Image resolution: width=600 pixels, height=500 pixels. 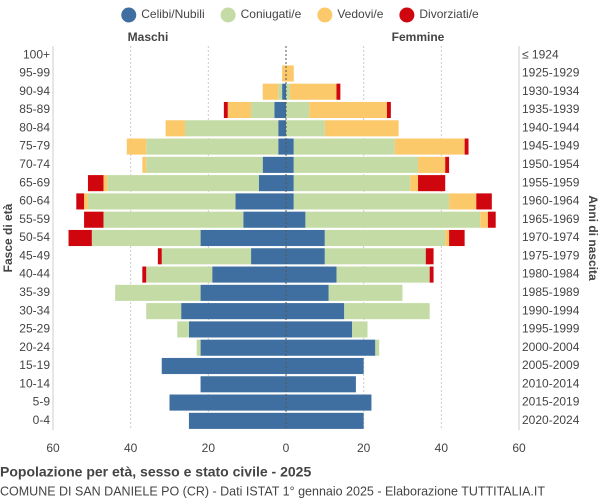 What do you see at coordinates (148, 37) in the screenshot?
I see `left-label: Maschi` at bounding box center [148, 37].